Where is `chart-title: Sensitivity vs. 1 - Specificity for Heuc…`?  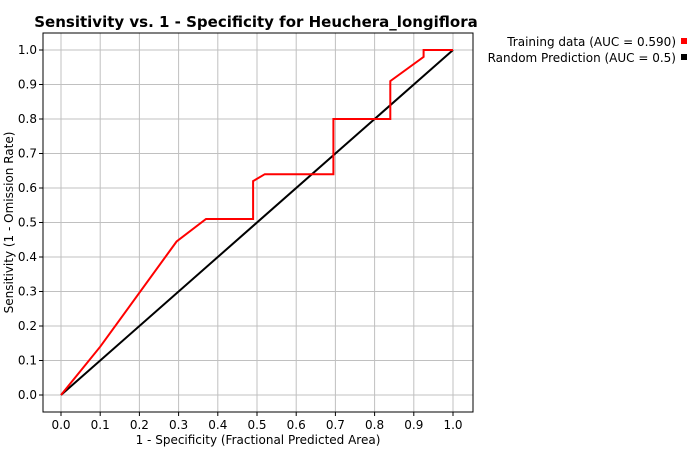 chart-title: Sensitivity vs. 1 - Specificity for Heuc… is located at coordinates (256, 22).